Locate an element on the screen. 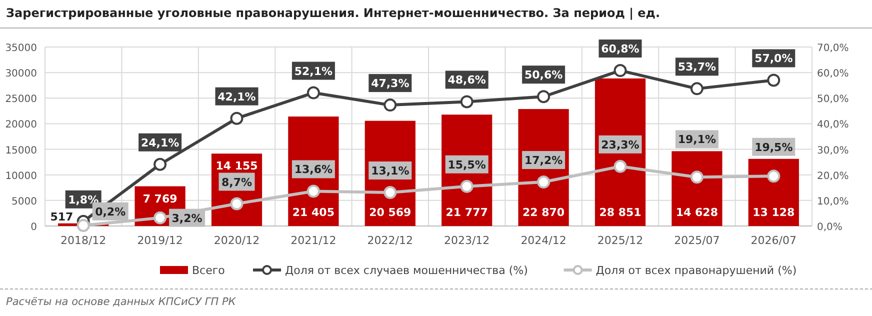  y2-tick-label: 10,0% is located at coordinates (833, 202).